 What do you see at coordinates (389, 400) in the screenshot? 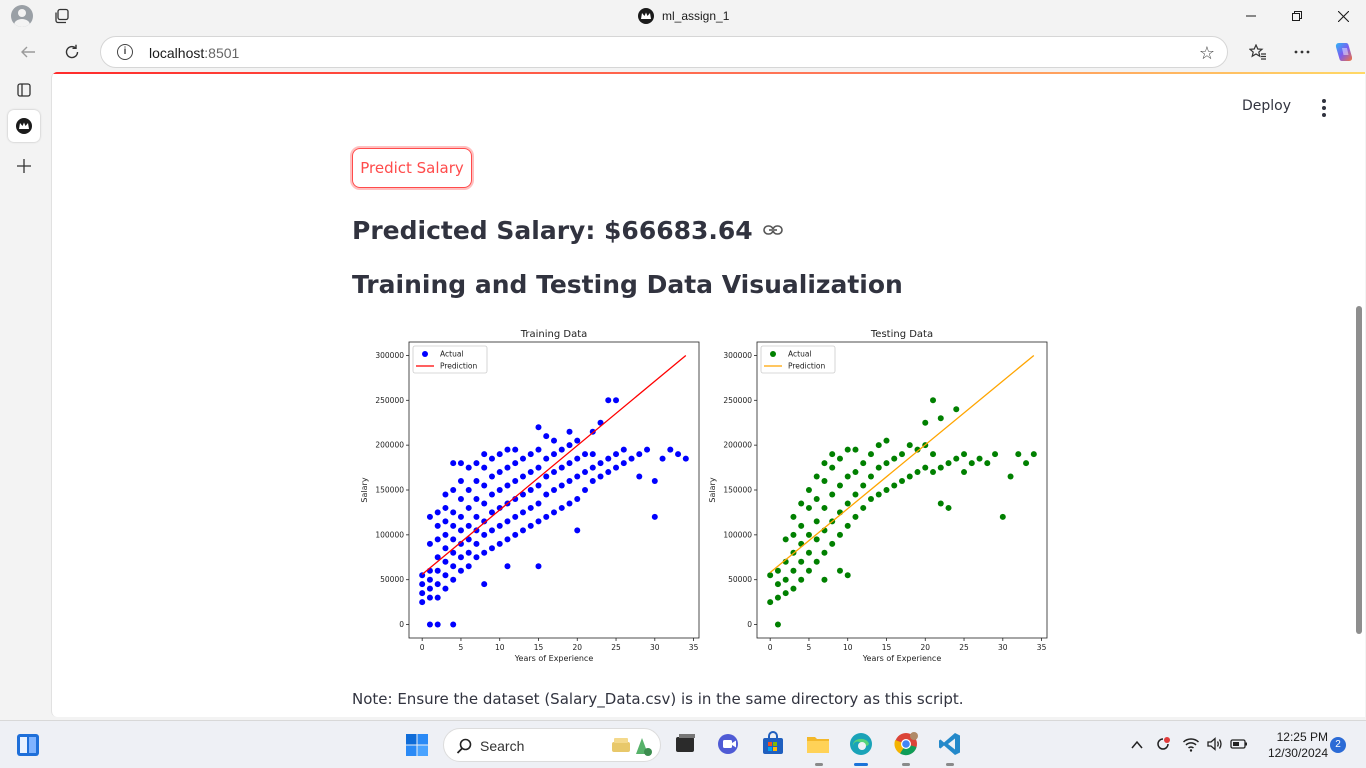
I see `y-tick-label: 250000` at bounding box center [389, 400].